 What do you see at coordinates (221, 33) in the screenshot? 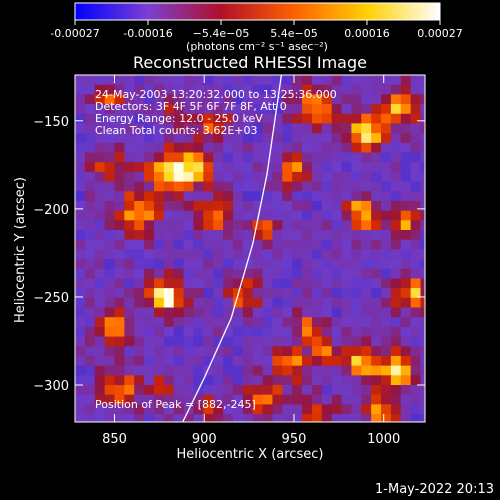
I see `colorbar-tick-label: −5.4e−05` at bounding box center [221, 33].